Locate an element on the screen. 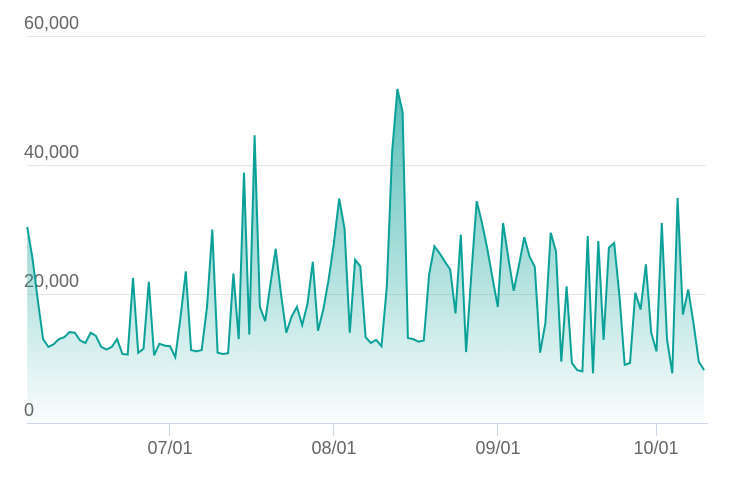 The height and width of the screenshot is (482, 734). y-axis-label: 20,000 is located at coordinates (52, 281).